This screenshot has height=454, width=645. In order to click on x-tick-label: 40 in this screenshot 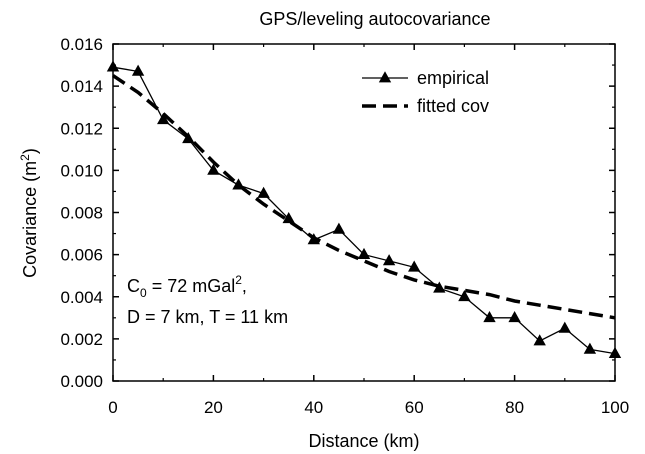, I will do `click(313, 407)`.